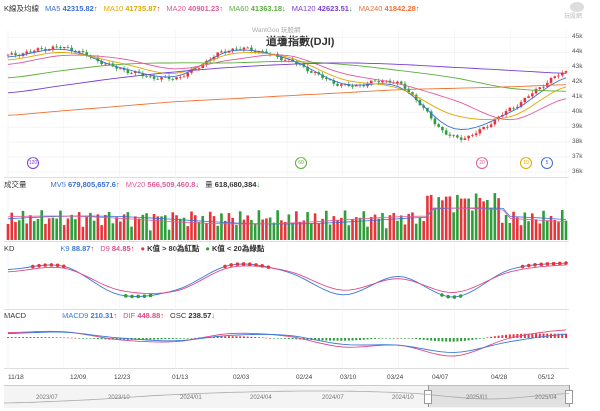 The image size is (600, 411). Describe the element at coordinates (117, 248) in the screenshot. I see `d-legend: D9 84.85↑` at that location.